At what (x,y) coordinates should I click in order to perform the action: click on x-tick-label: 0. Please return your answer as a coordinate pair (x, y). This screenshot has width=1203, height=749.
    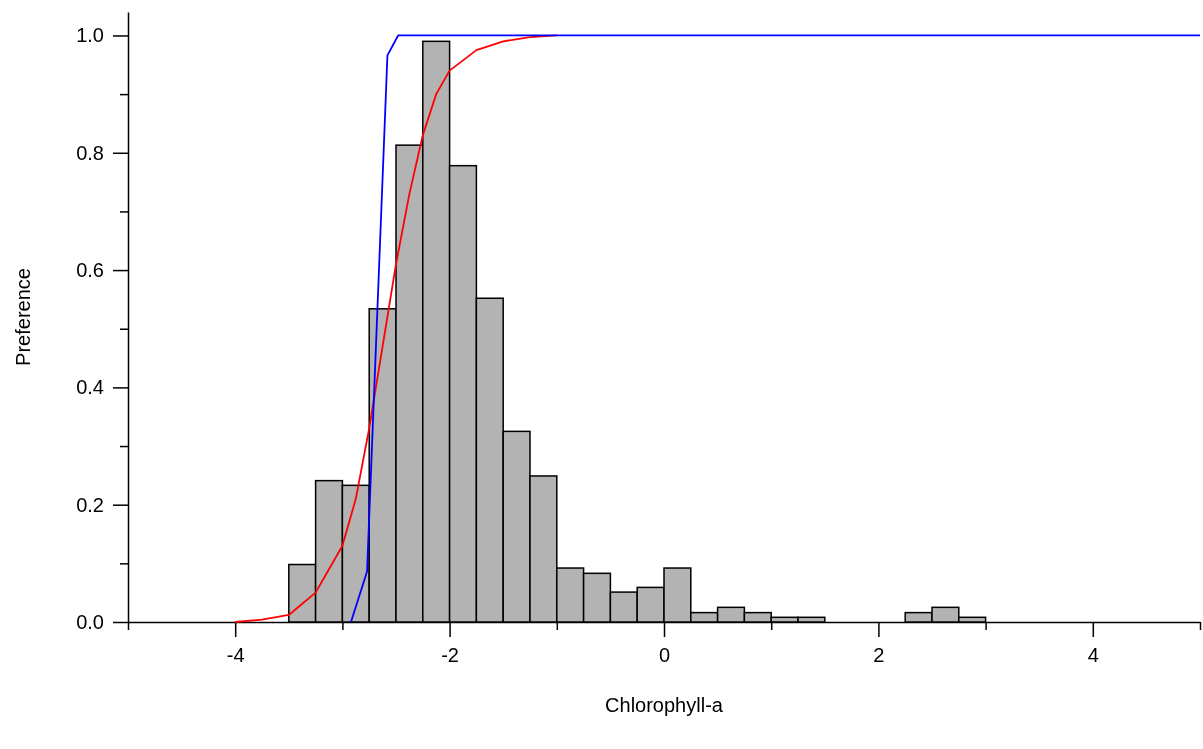
    Looking at the image, I should click on (664, 655).